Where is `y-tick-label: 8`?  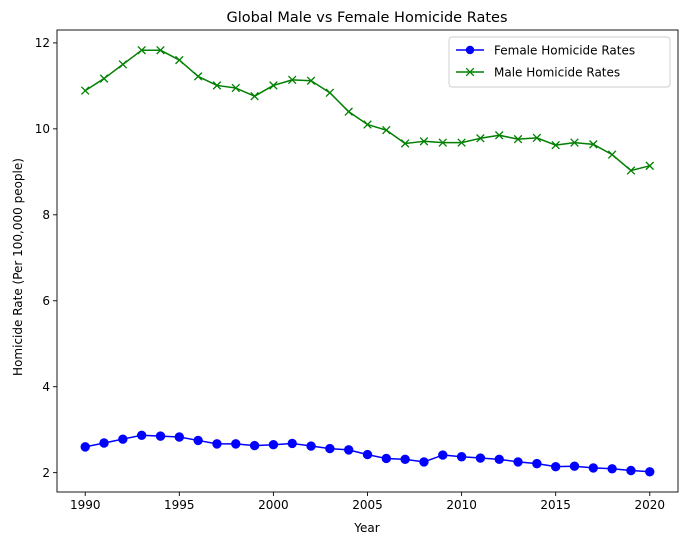
y-tick-label: 8 is located at coordinates (46, 215).